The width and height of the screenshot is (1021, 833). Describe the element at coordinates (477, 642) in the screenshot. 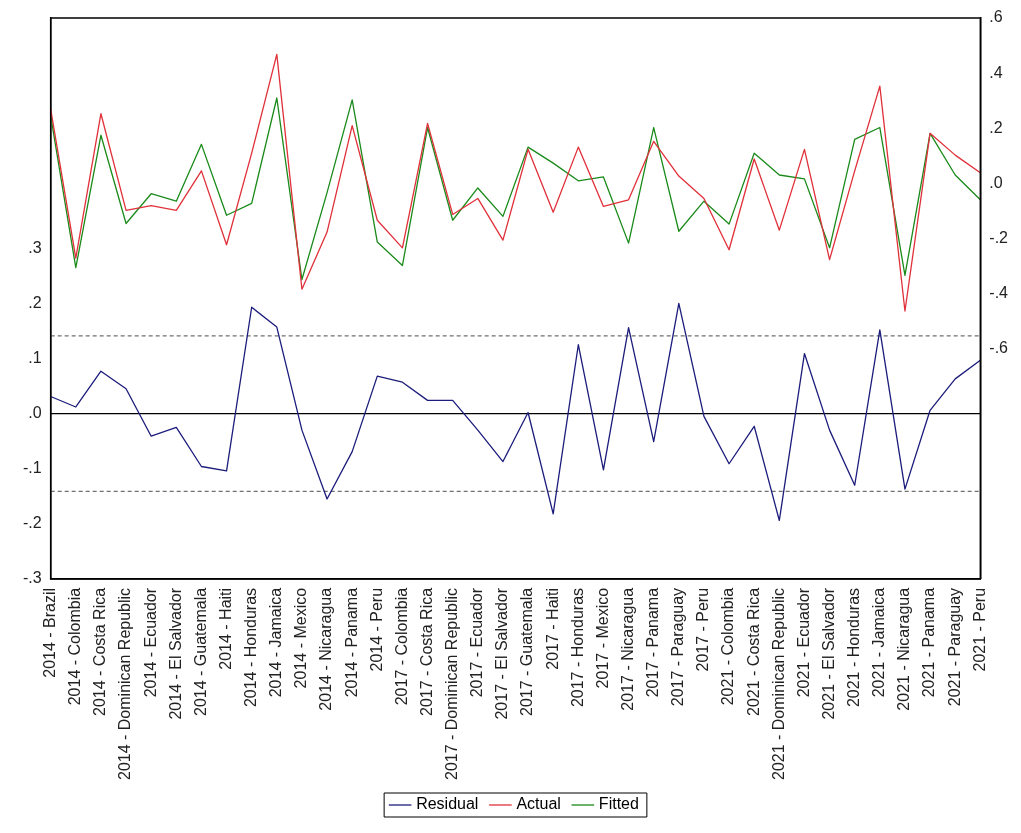

I see `x-tick-label: 2017 - Ecuador` at that location.